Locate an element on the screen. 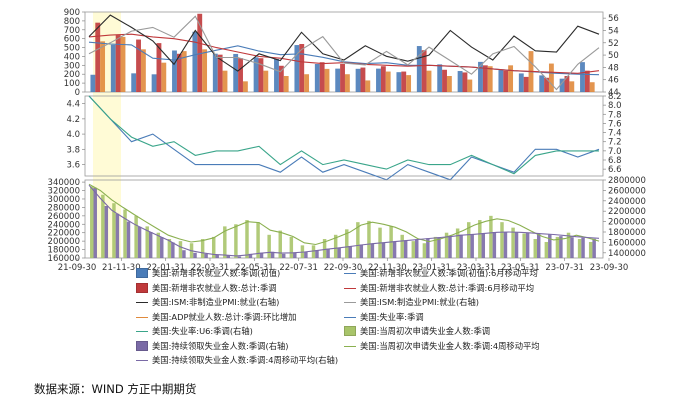 The height and width of the screenshot is (406, 677). claims-right-tick-label: 2600000 is located at coordinates (627, 191).